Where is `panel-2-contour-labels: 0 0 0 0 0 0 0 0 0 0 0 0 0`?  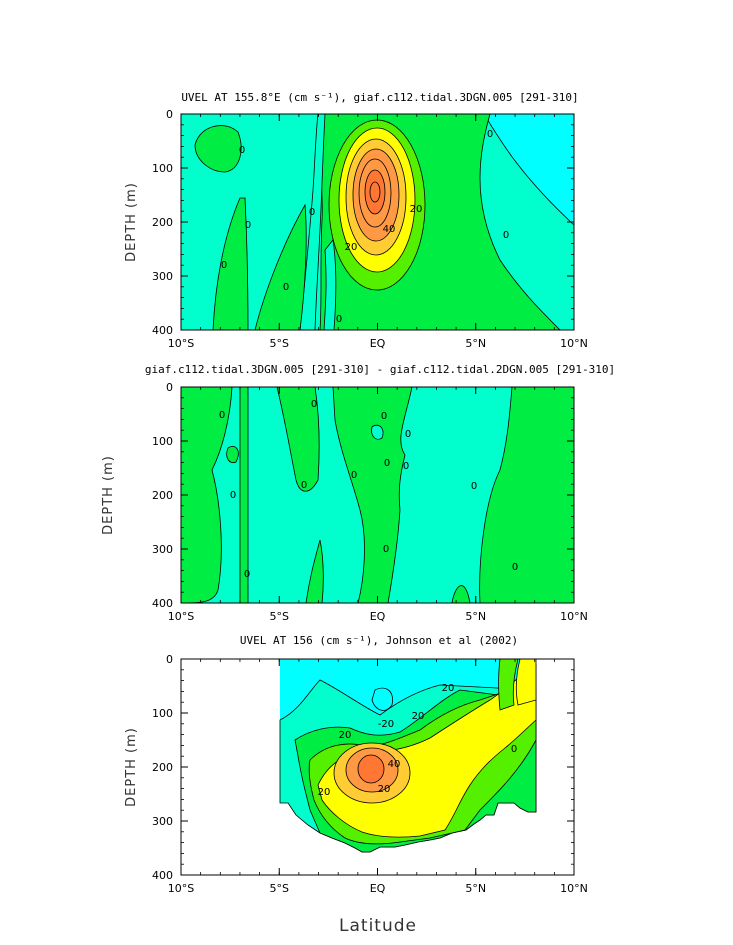 panel-2-contour-labels: 0 0 0 0 0 0 0 0 0 0 0 0 0 is located at coordinates (368, 489).